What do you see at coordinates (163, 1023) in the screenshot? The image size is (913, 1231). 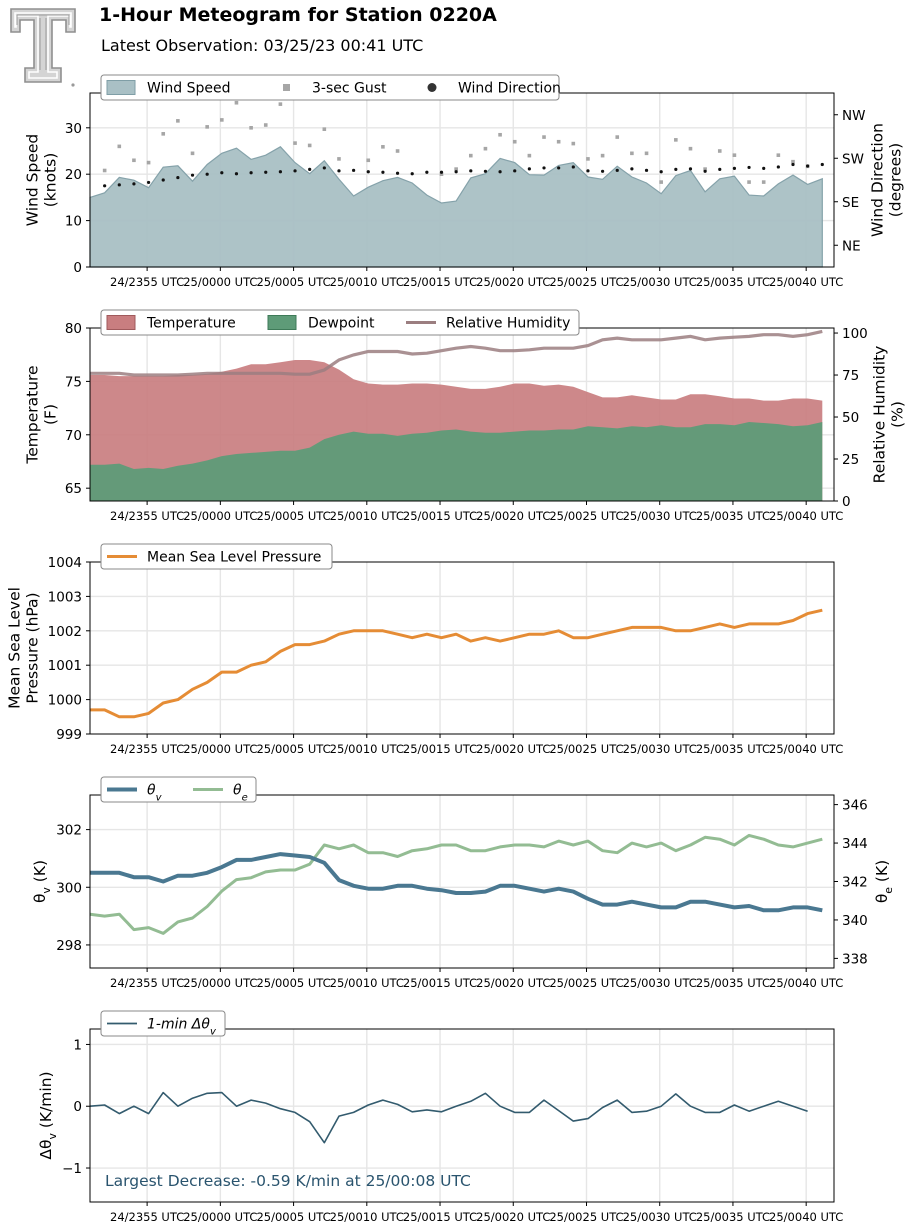 I see `legend: 1-min Δθv` at bounding box center [163, 1023].